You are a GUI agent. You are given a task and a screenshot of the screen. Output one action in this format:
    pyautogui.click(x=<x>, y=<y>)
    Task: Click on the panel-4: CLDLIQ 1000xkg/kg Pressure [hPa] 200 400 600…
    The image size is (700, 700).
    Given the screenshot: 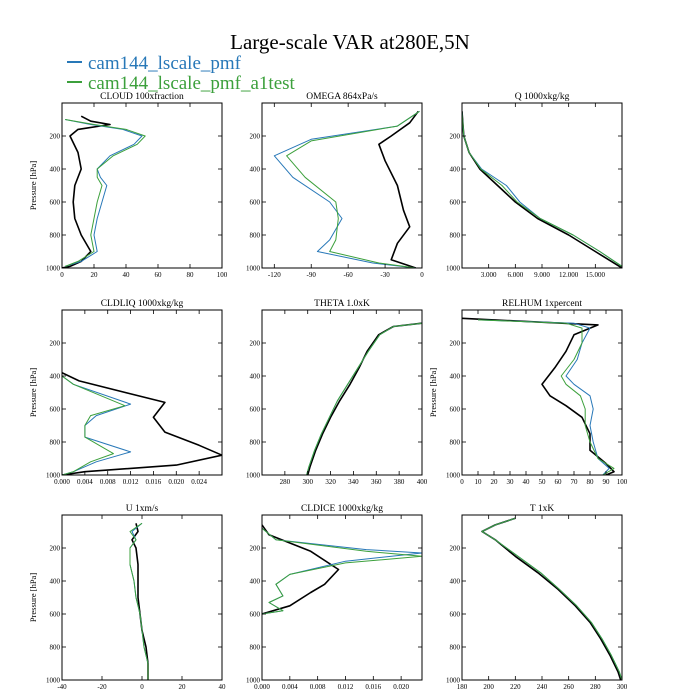 What is the action you would take?
    pyautogui.click(x=125, y=392)
    